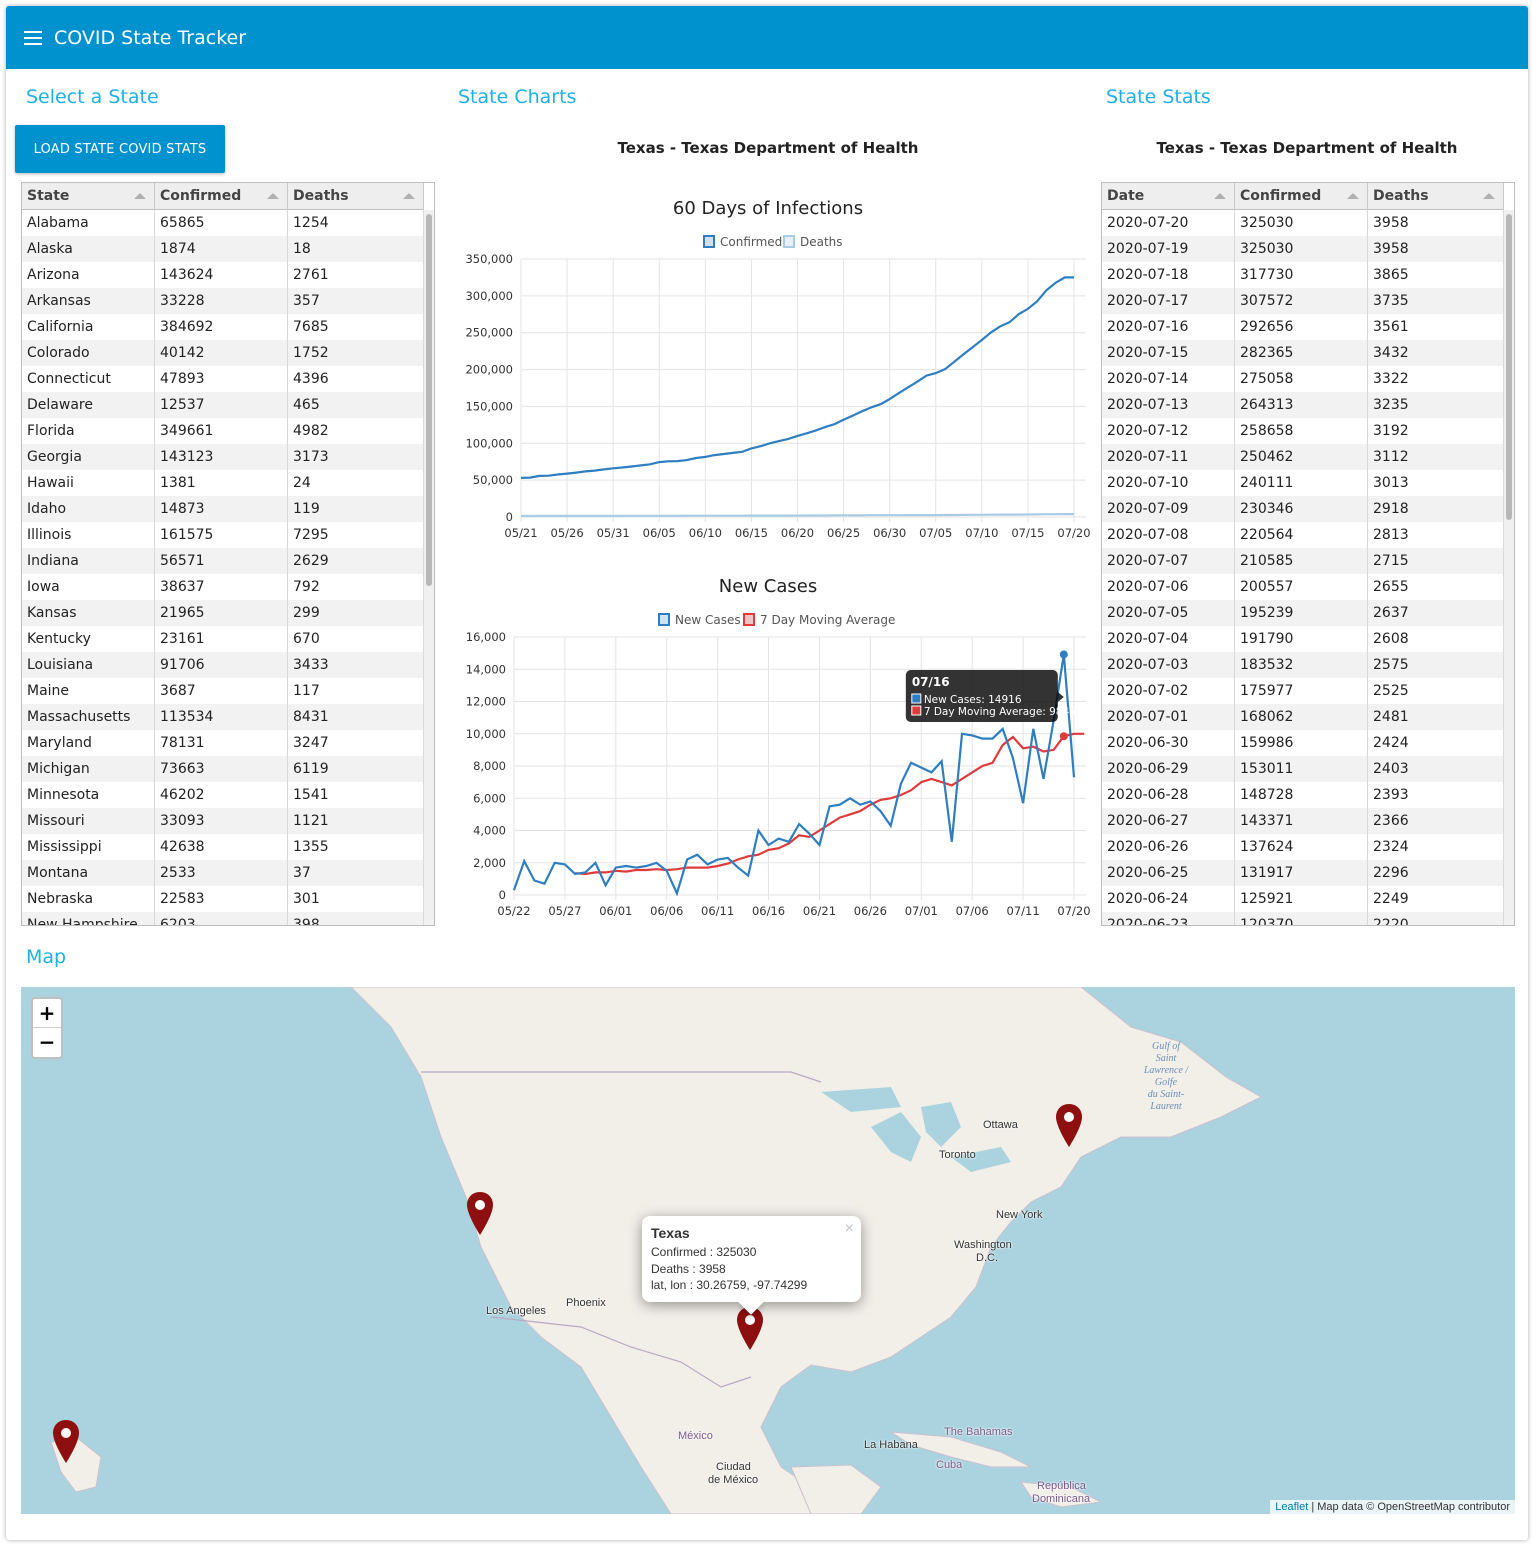  Describe the element at coordinates (223, 457) in the screenshot. I see `table-row: Georgia 143123 3173` at that location.